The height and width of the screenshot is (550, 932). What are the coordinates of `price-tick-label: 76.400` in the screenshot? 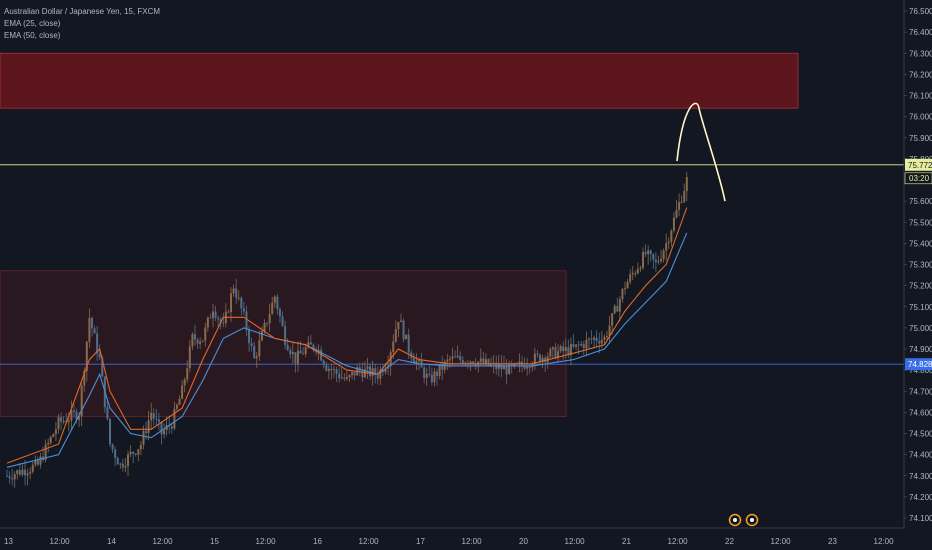 It's located at (920, 32).